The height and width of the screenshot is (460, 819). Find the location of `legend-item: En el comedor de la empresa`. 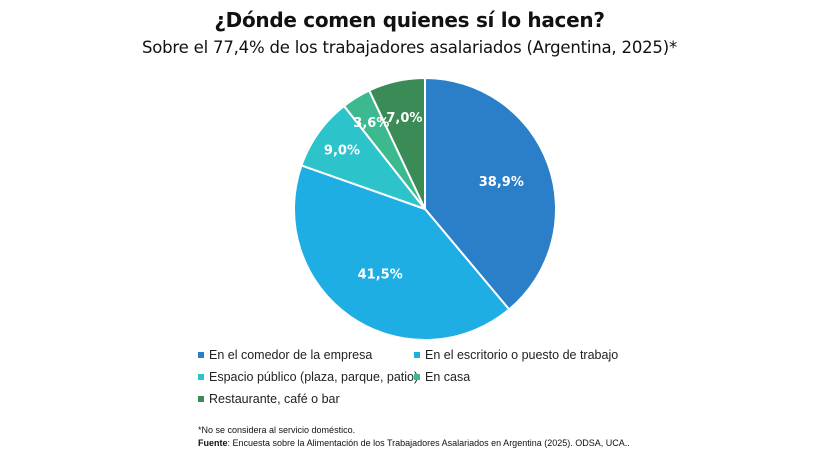

legend-item: En el comedor de la empresa is located at coordinates (285, 355).